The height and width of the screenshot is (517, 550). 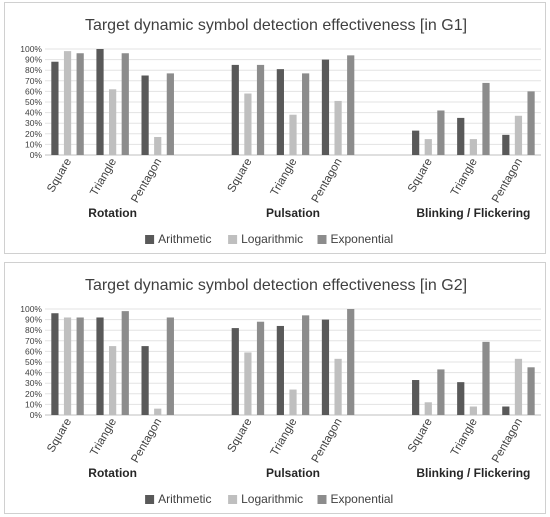 What do you see at coordinates (33, 404) in the screenshot?
I see `y-tick-label: 10%` at bounding box center [33, 404].